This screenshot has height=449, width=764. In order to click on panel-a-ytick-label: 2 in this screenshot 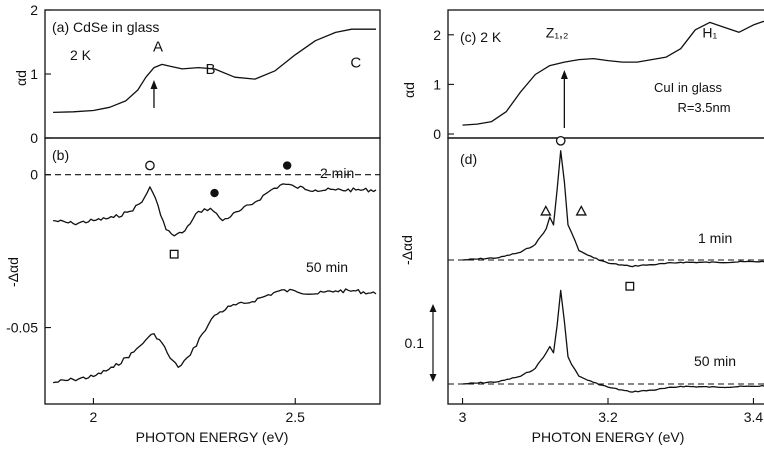, I will do `click(34, 10)`.